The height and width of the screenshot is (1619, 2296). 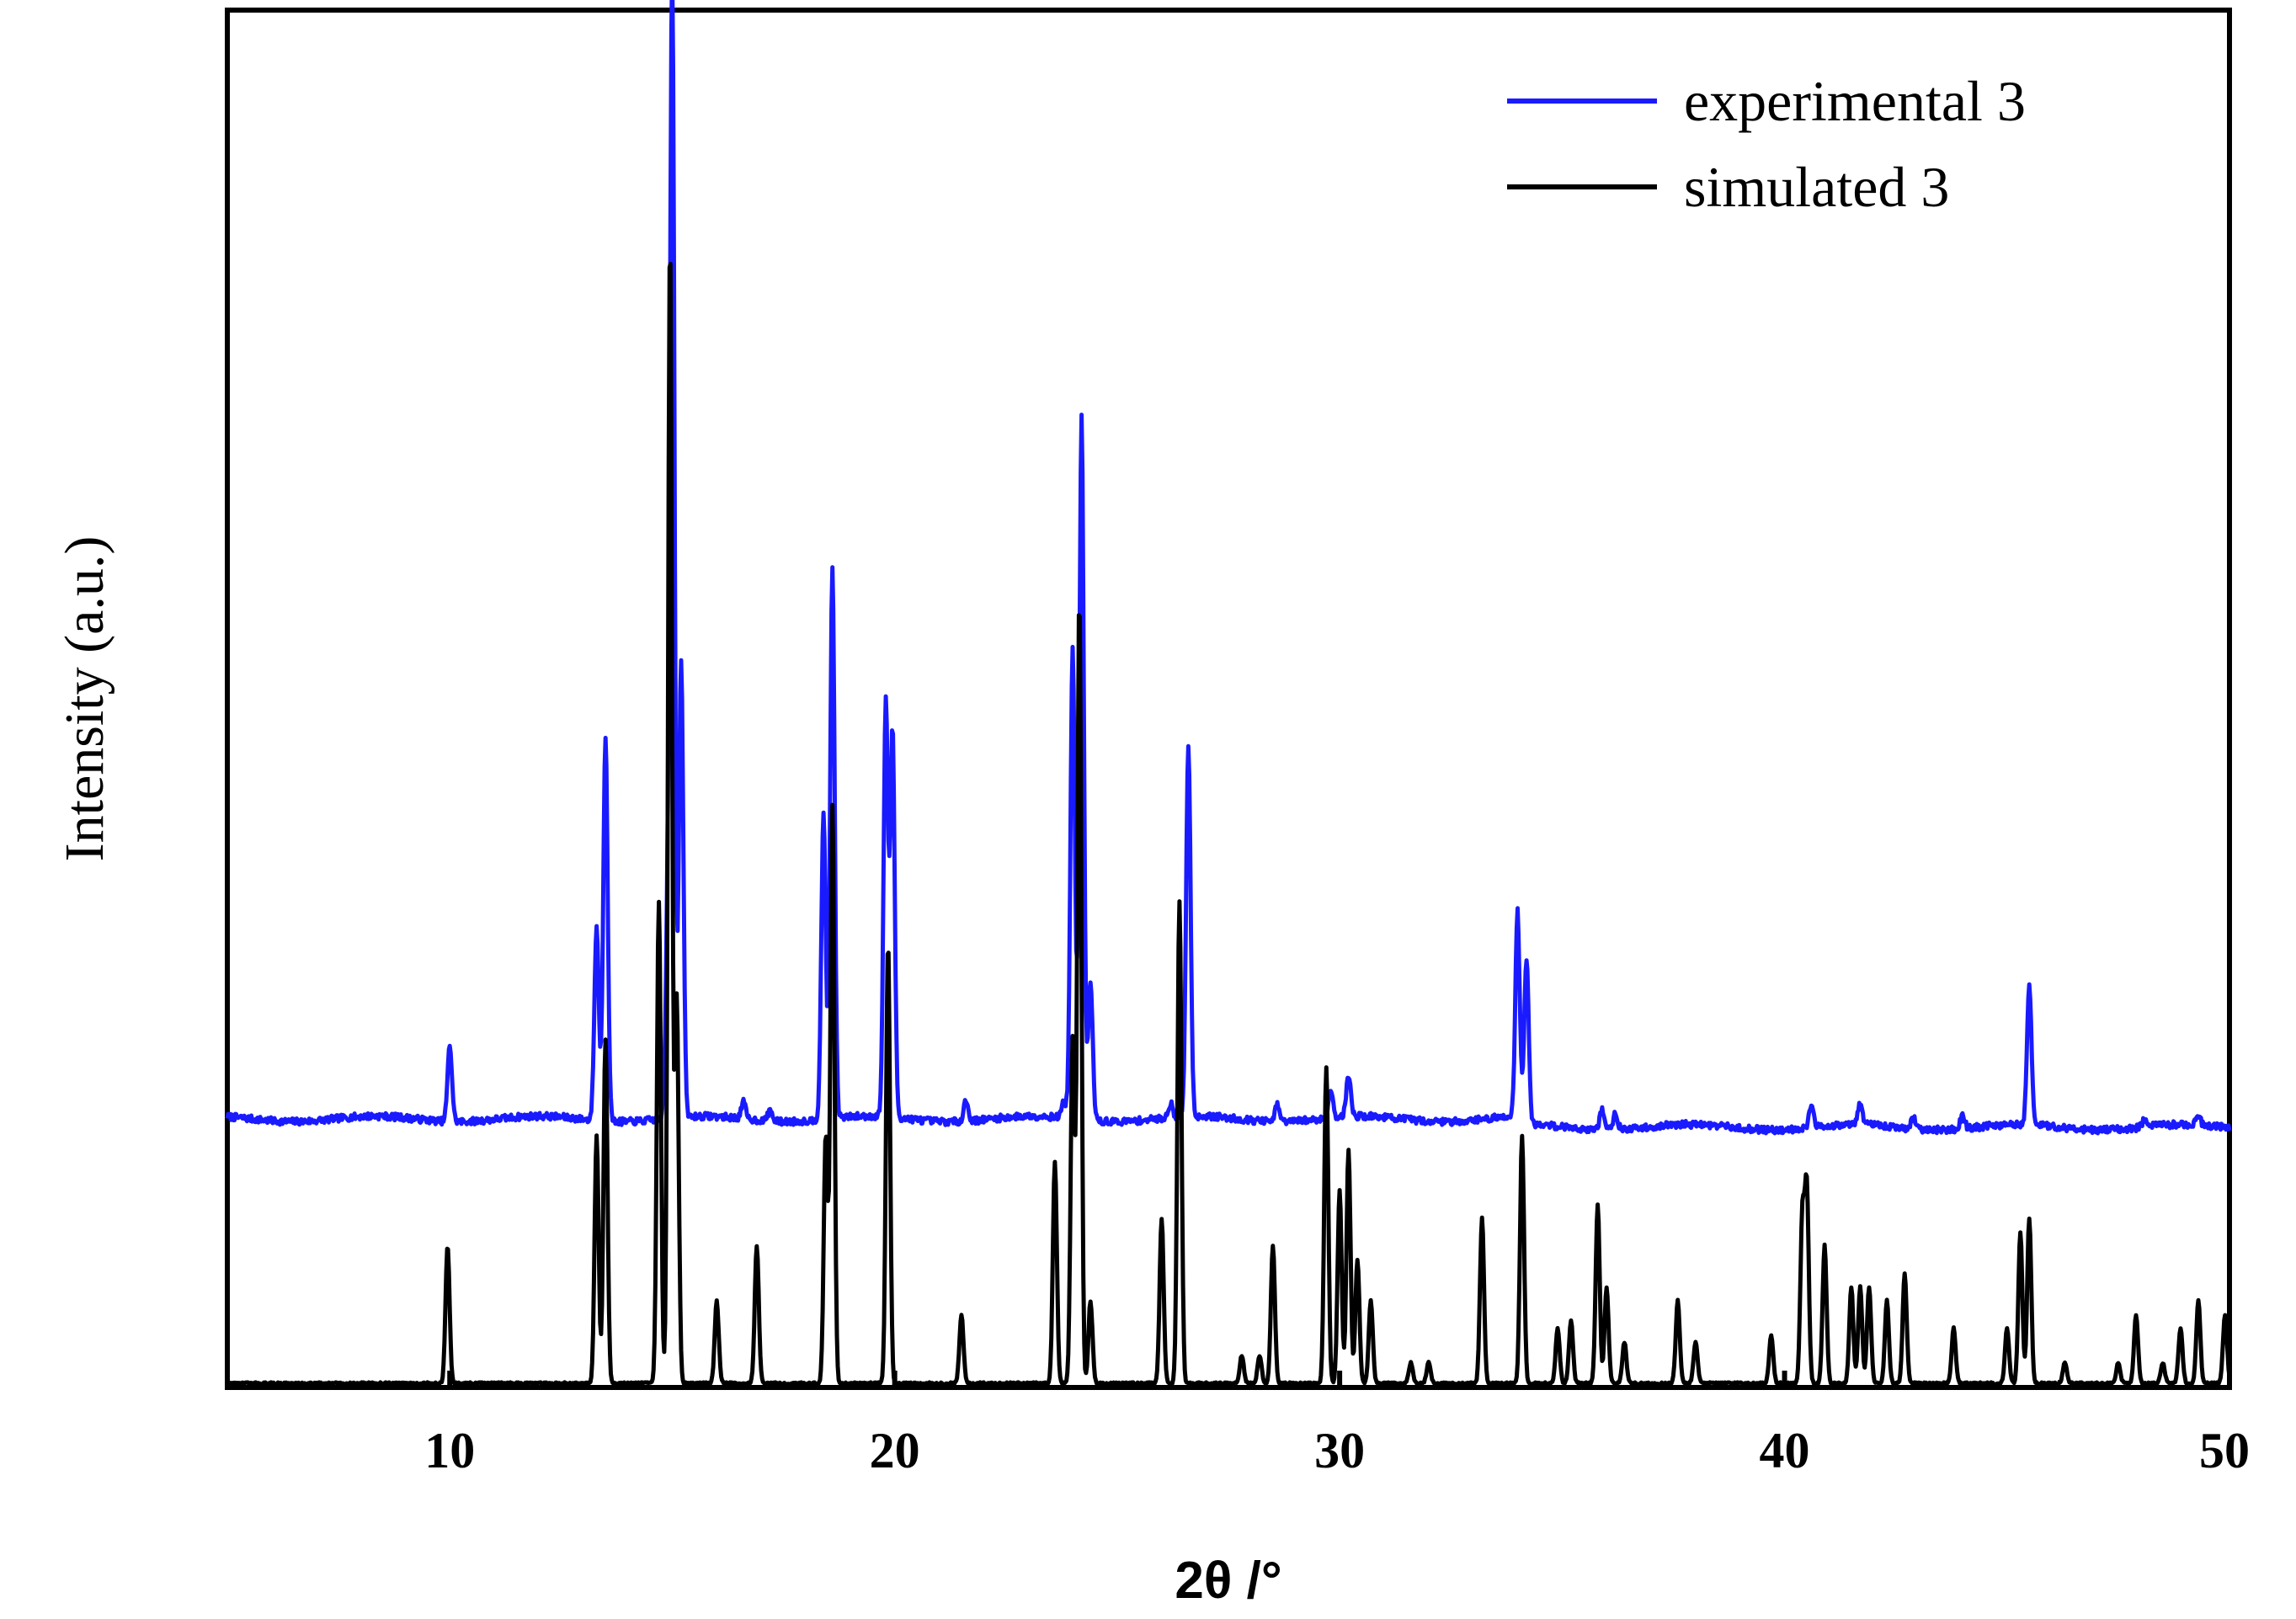 I want to click on x-tick-label: 20, so click(x=895, y=1450).